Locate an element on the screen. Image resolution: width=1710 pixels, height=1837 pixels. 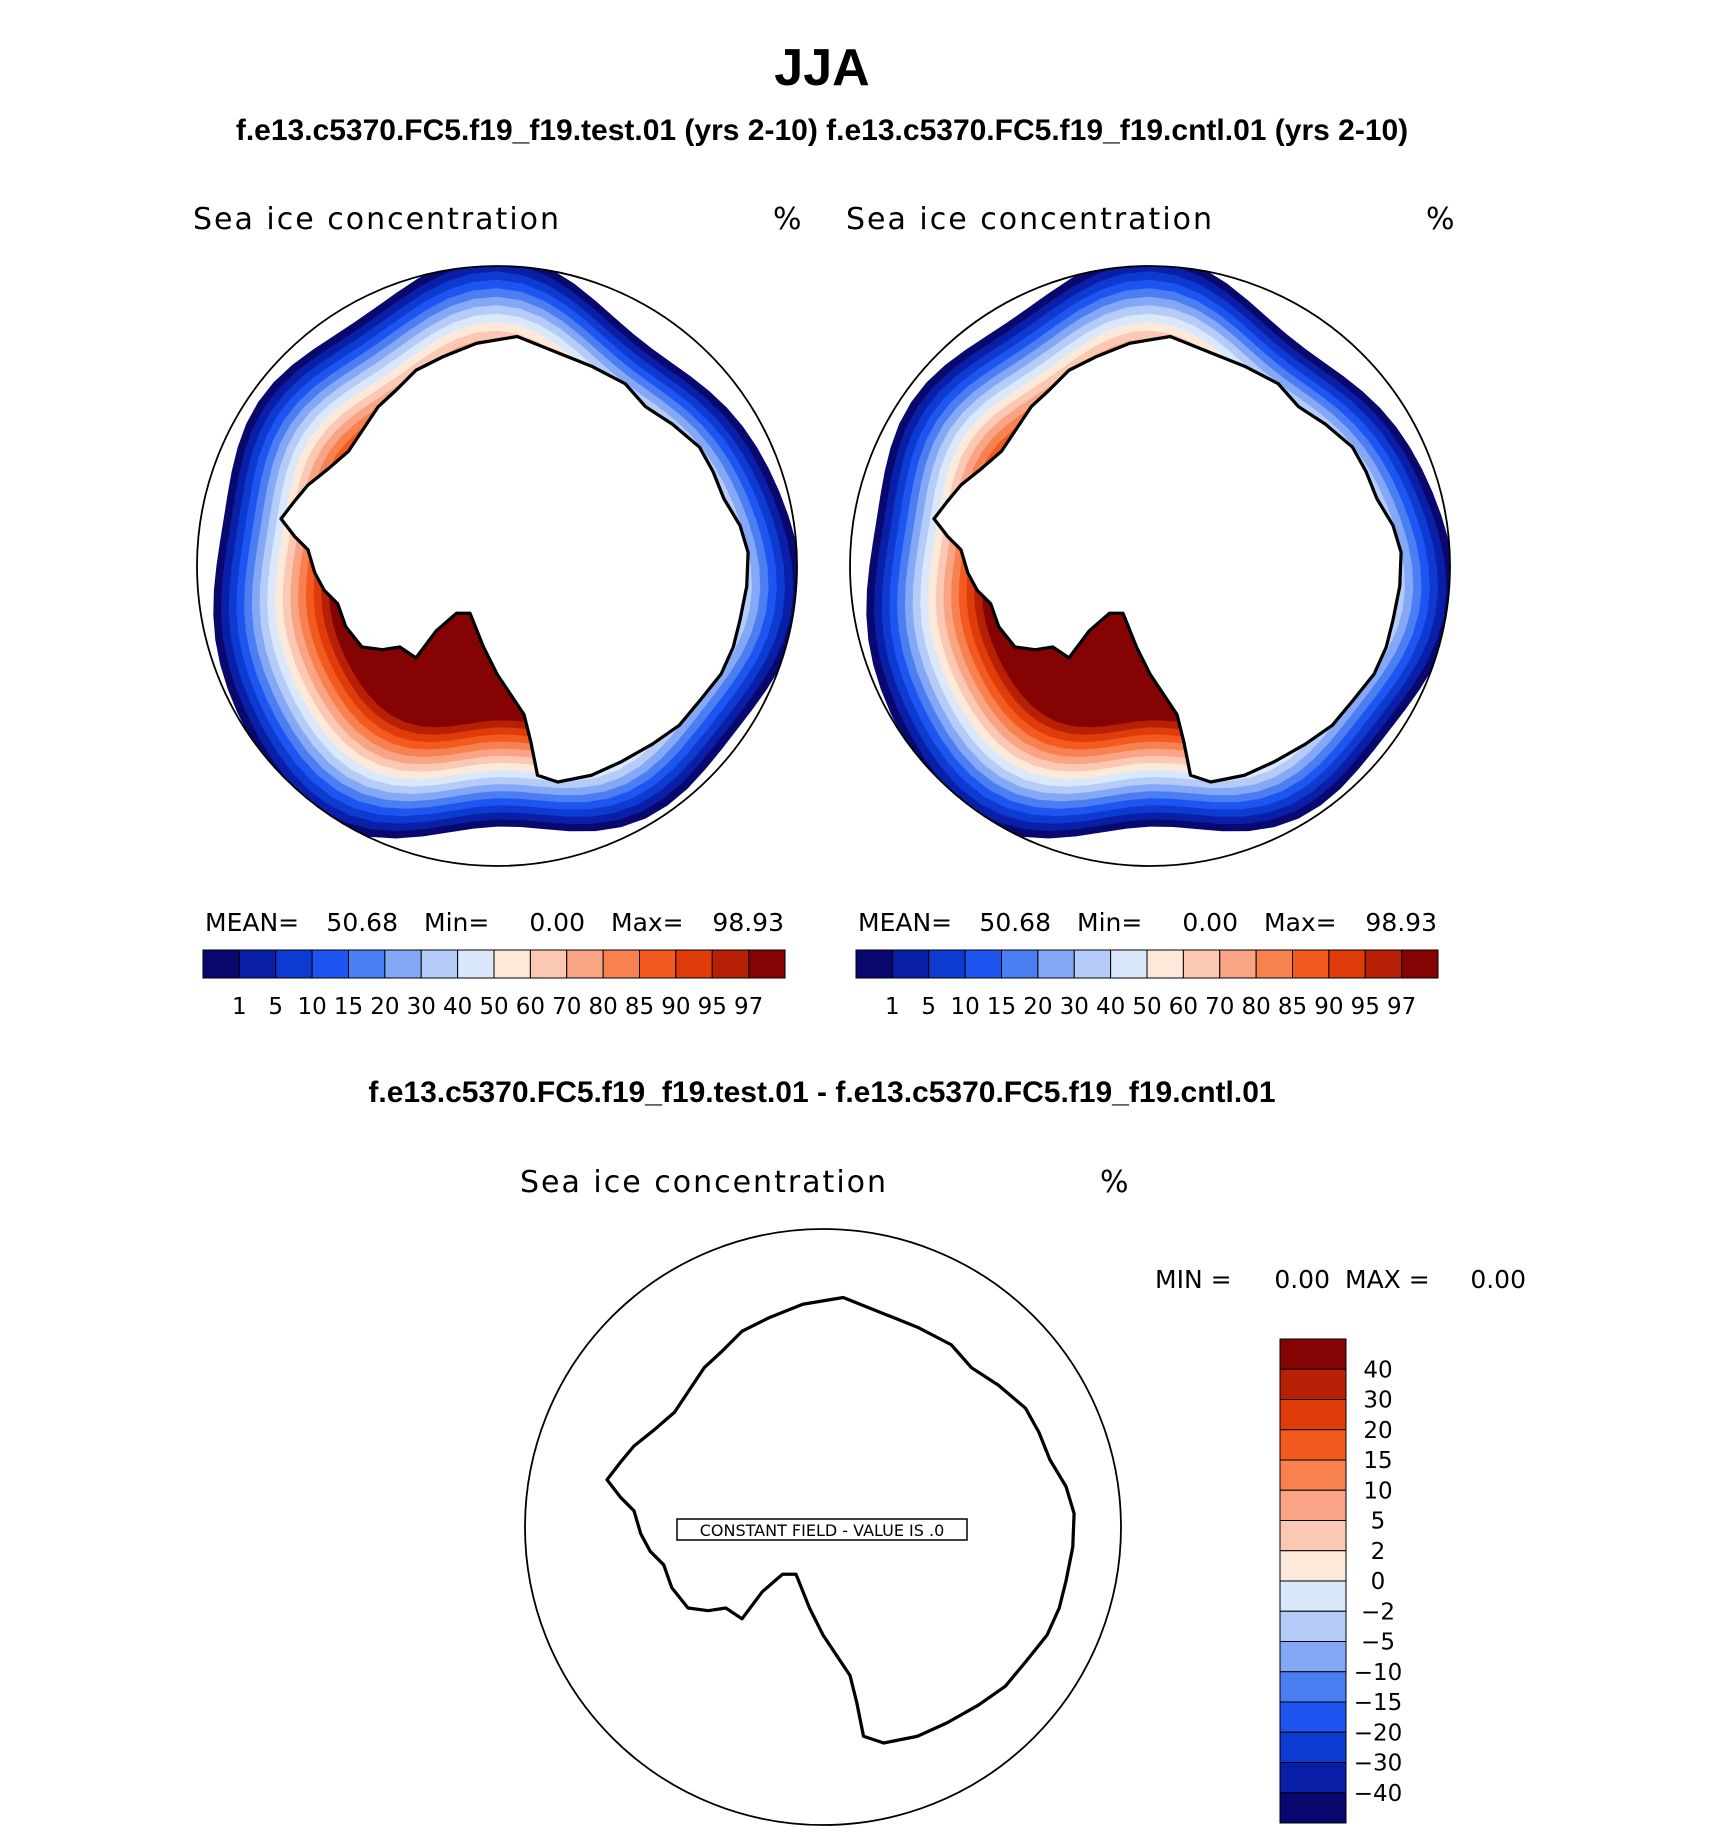
difference-min-value: 0.00 is located at coordinates (1302, 1279).